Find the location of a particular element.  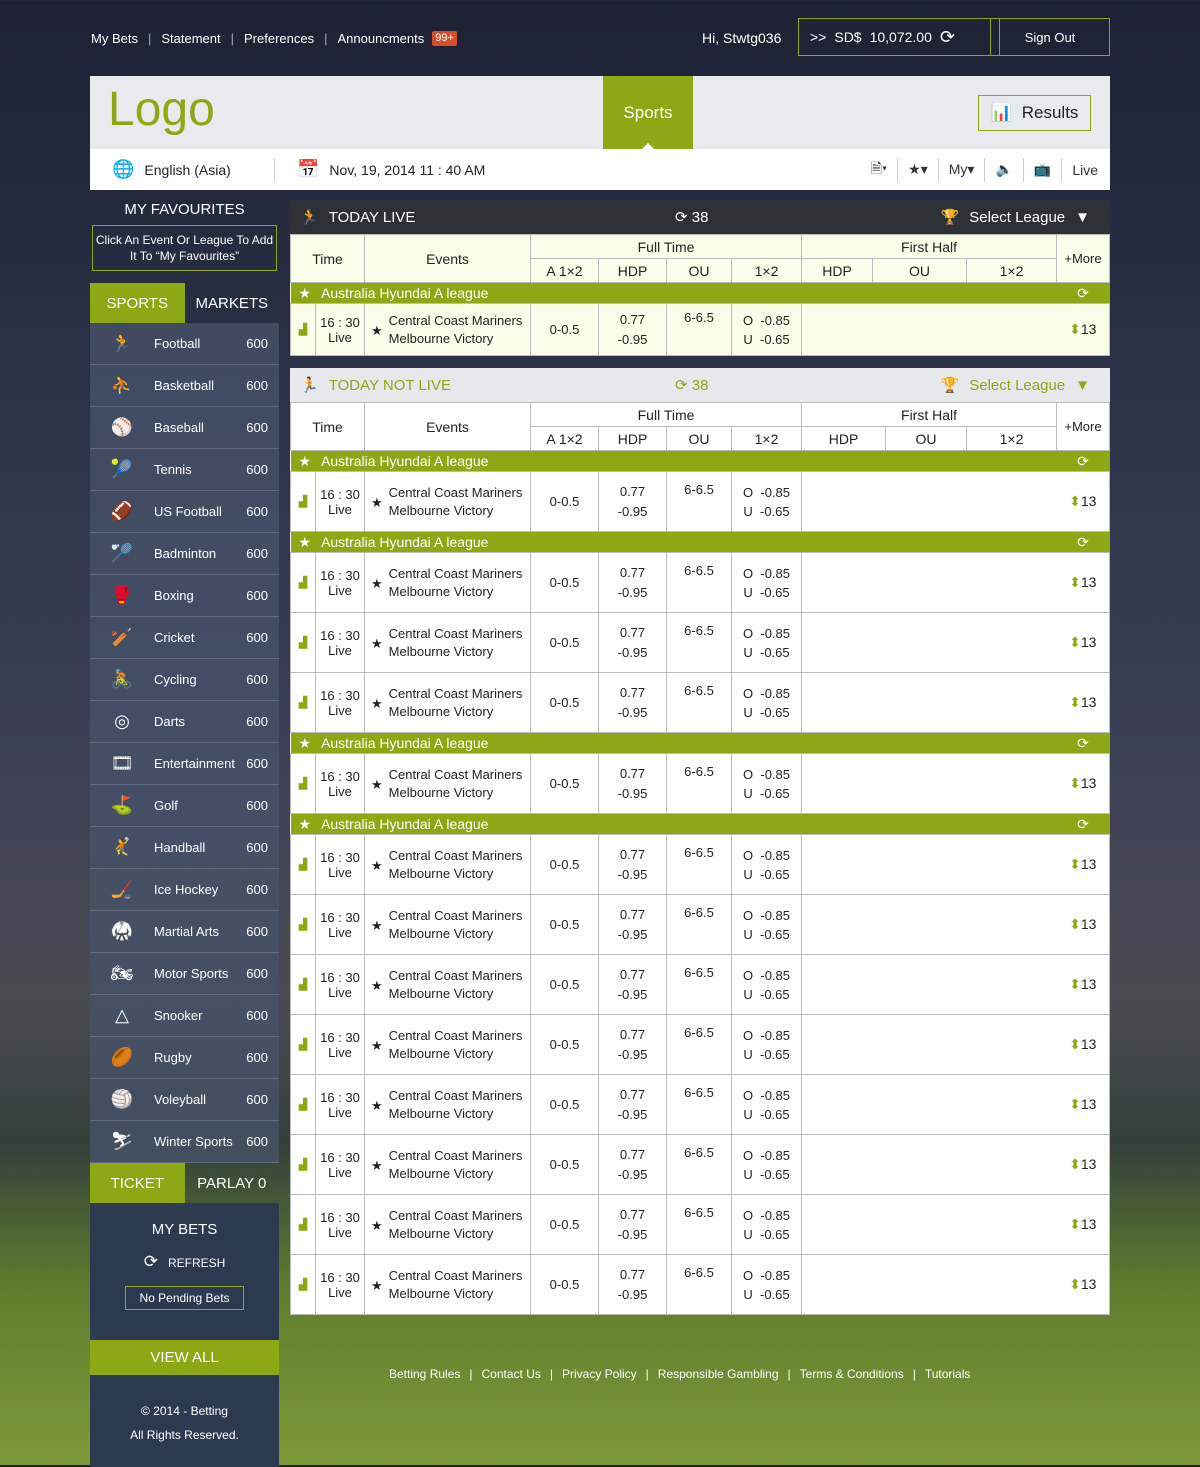

sidebar-item-sport: ⛳ Golf 600 is located at coordinates (184, 806).